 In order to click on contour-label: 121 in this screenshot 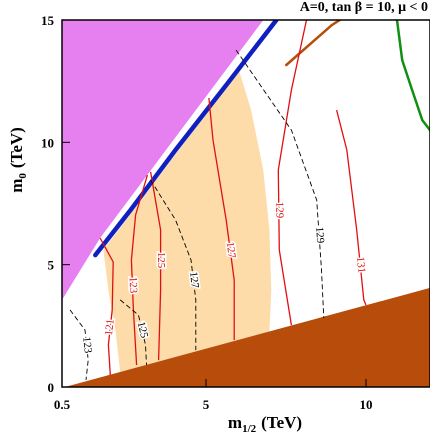, I will do `click(110, 327)`.